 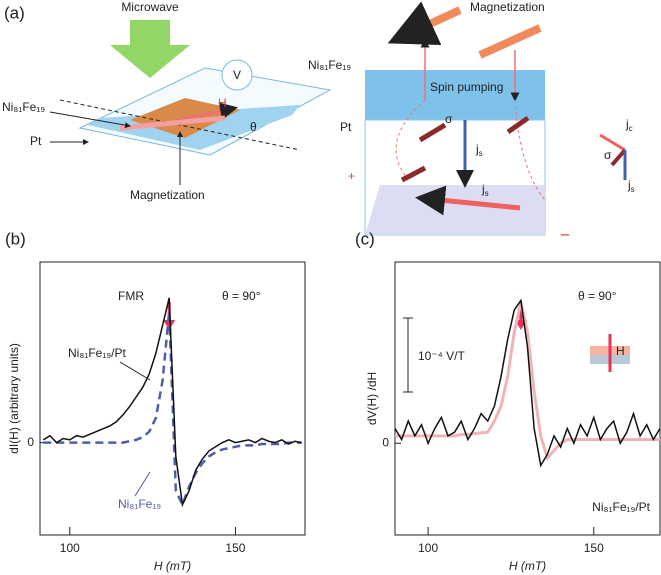 I want to click on pt-bottom, so click(x=455, y=210).